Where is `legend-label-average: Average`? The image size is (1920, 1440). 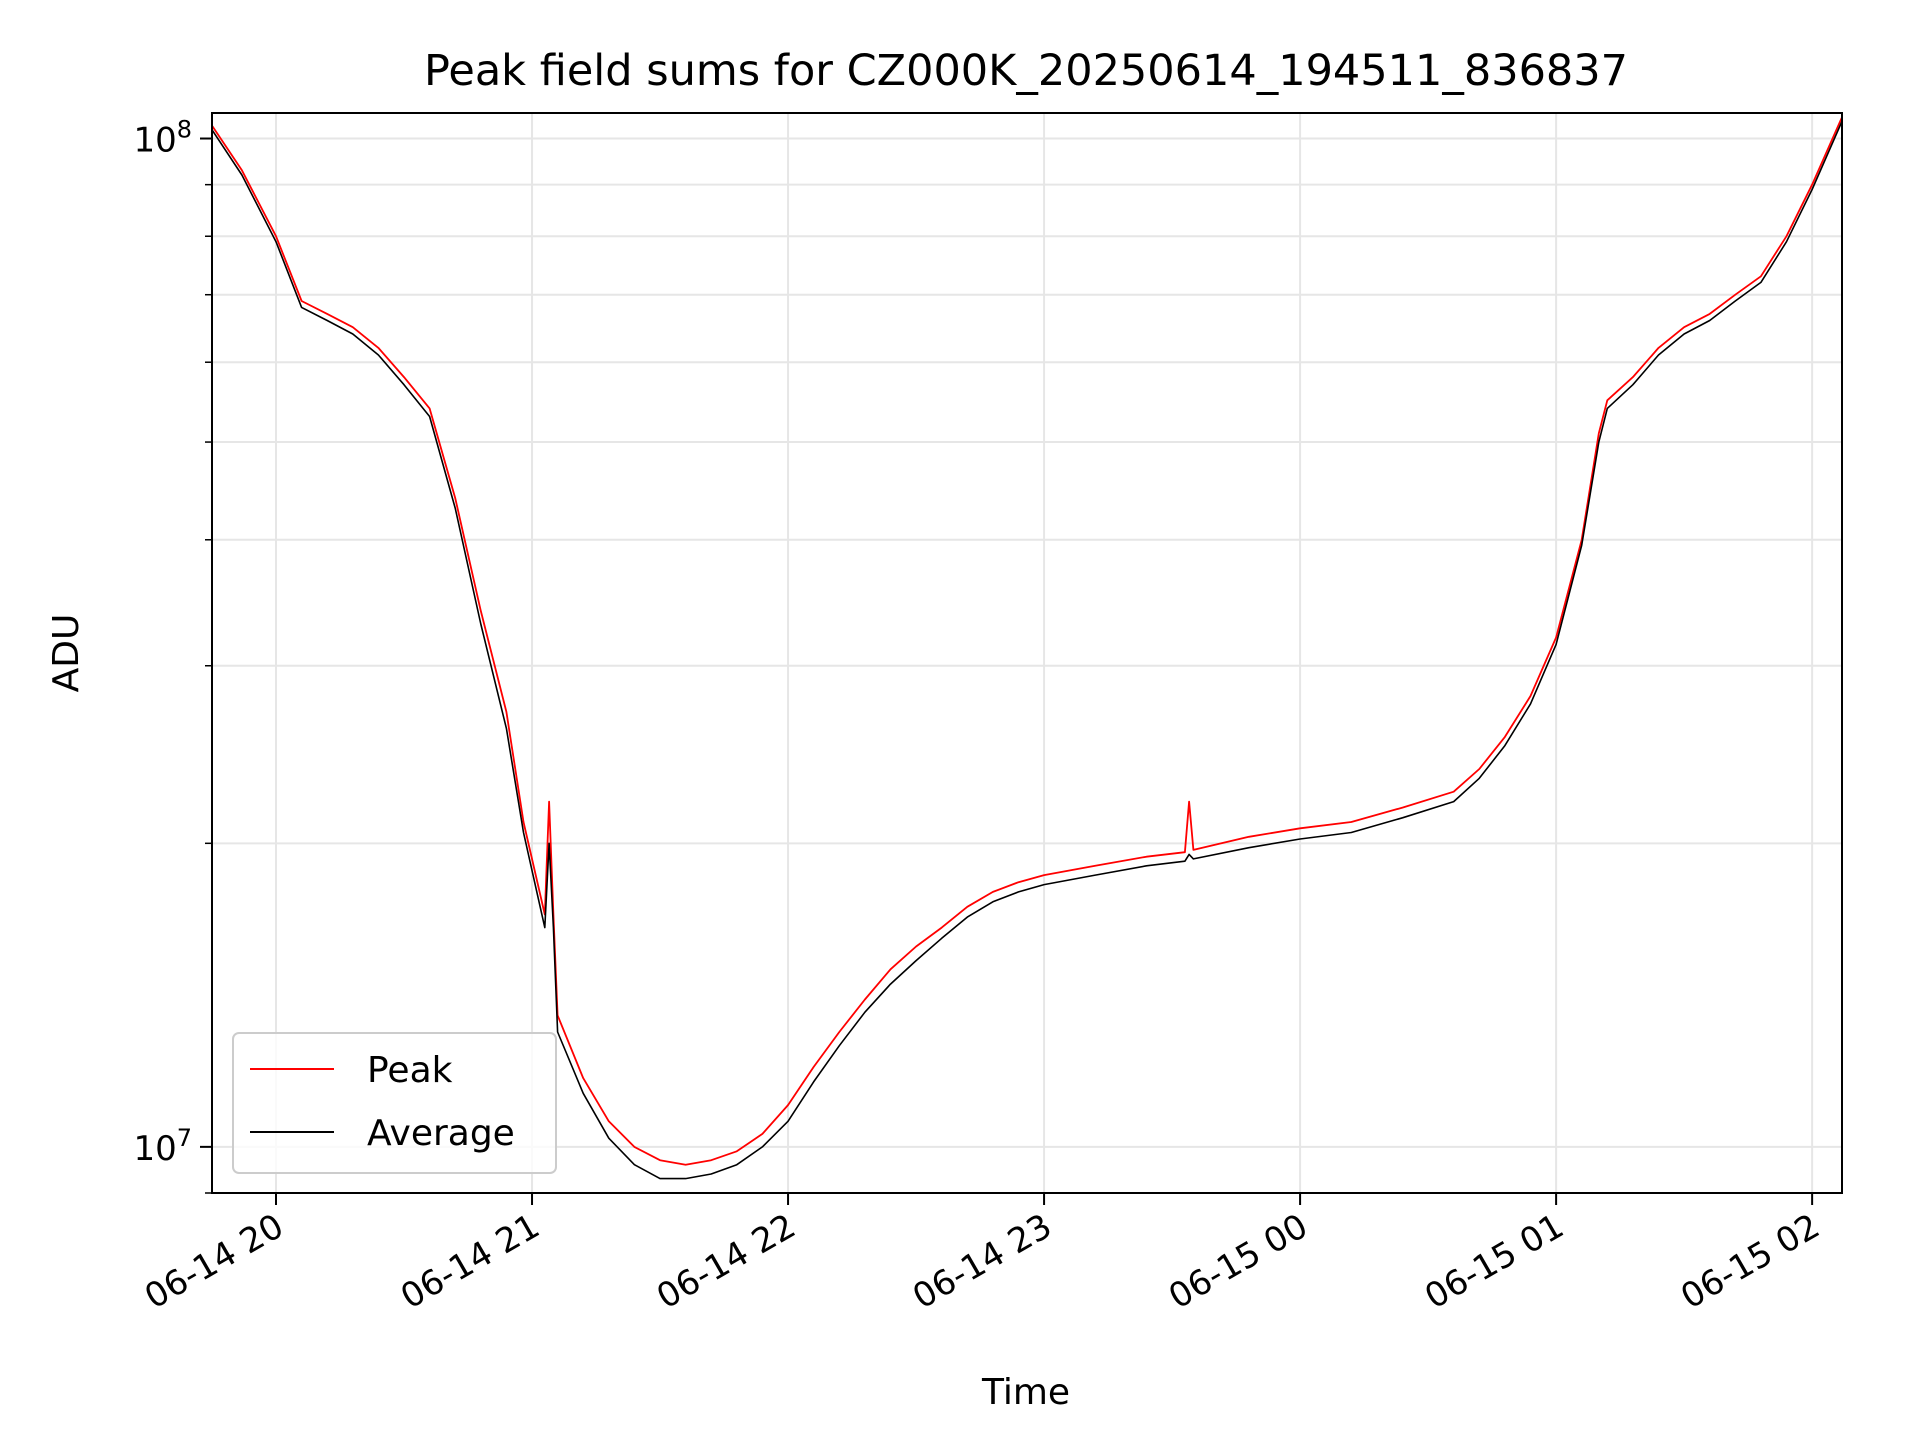
legend-label-average: Average is located at coordinates (441, 1133).